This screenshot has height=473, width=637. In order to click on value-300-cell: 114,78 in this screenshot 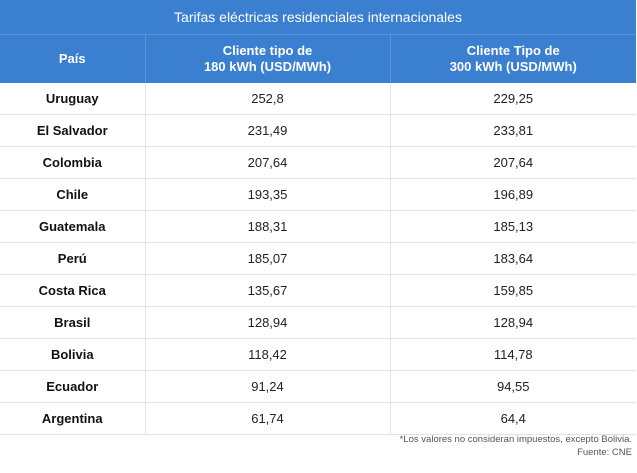, I will do `click(513, 354)`.